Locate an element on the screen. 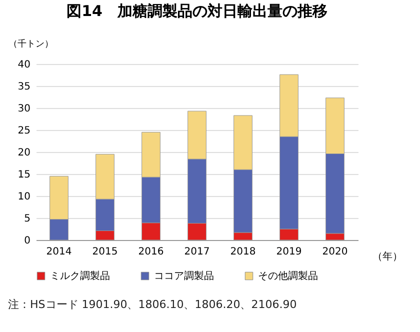 Image resolution: width=420 pixels, height=332 pixels. y-tick-label: 35 is located at coordinates (24, 87).